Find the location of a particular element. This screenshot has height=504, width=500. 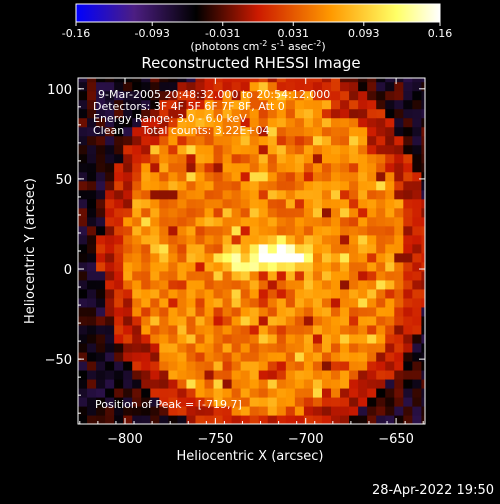

x-tick-label: −650 is located at coordinates (396, 439).